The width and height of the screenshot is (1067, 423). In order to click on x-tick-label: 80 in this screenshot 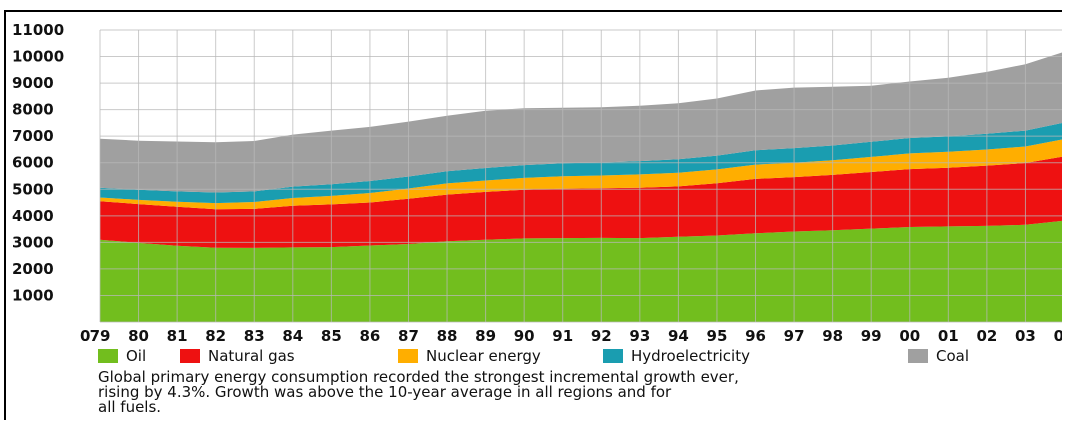, I will do `click(138, 334)`.